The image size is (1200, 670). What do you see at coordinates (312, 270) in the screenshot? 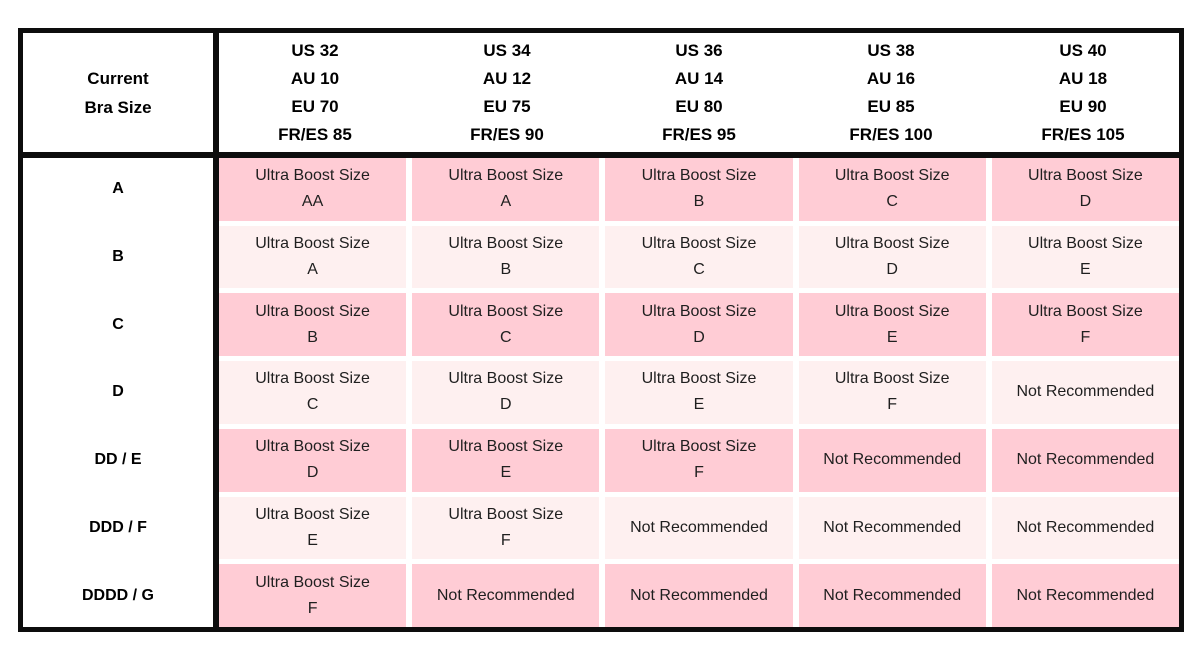
I see `size-recommendation-line: A` at bounding box center [312, 270].